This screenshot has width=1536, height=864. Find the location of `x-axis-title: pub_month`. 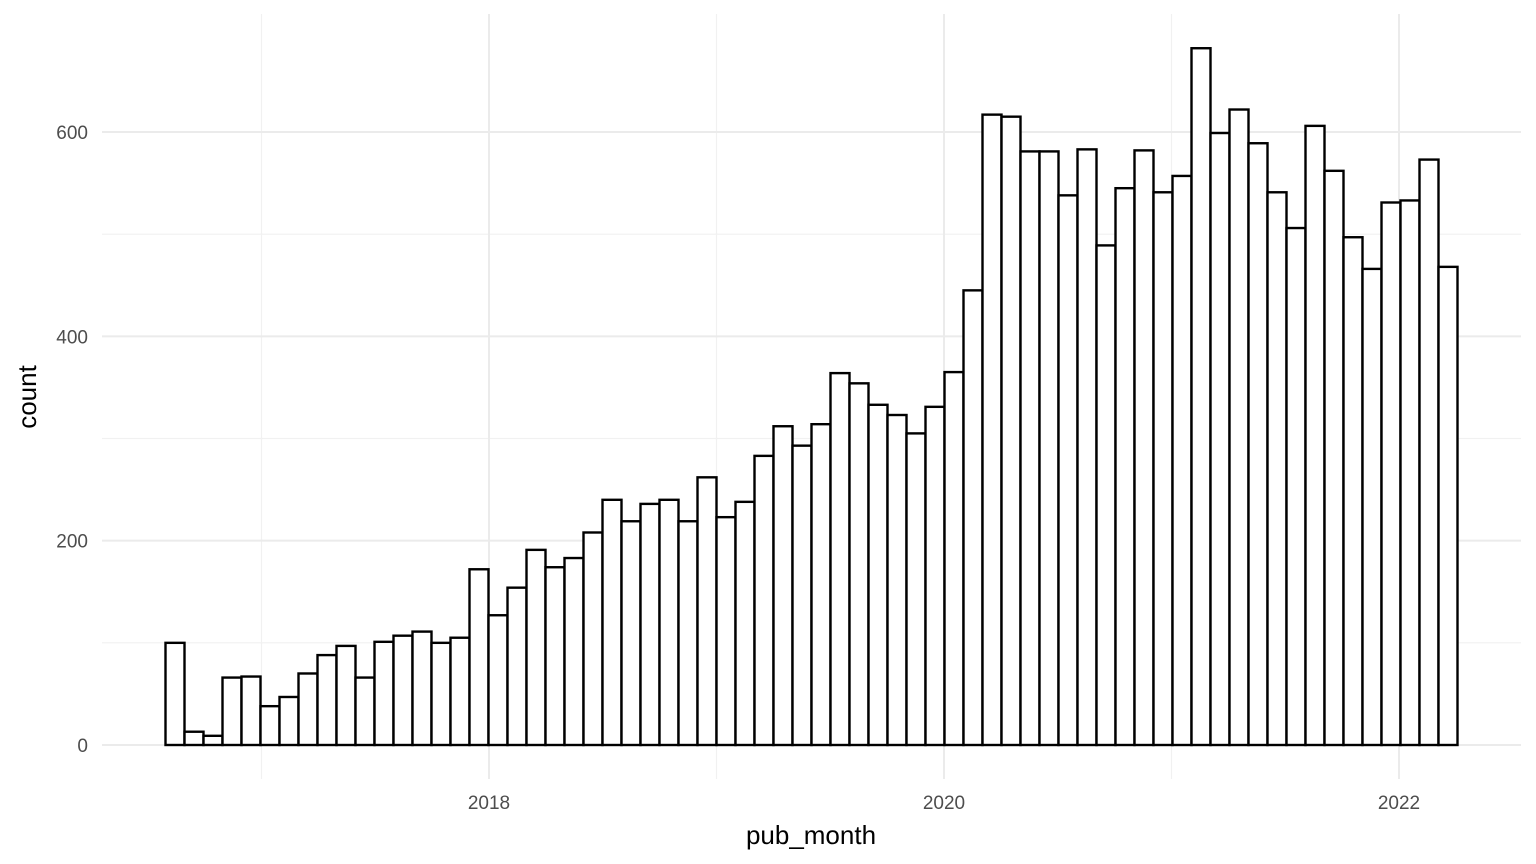

x-axis-title: pub_month is located at coordinates (811, 835).